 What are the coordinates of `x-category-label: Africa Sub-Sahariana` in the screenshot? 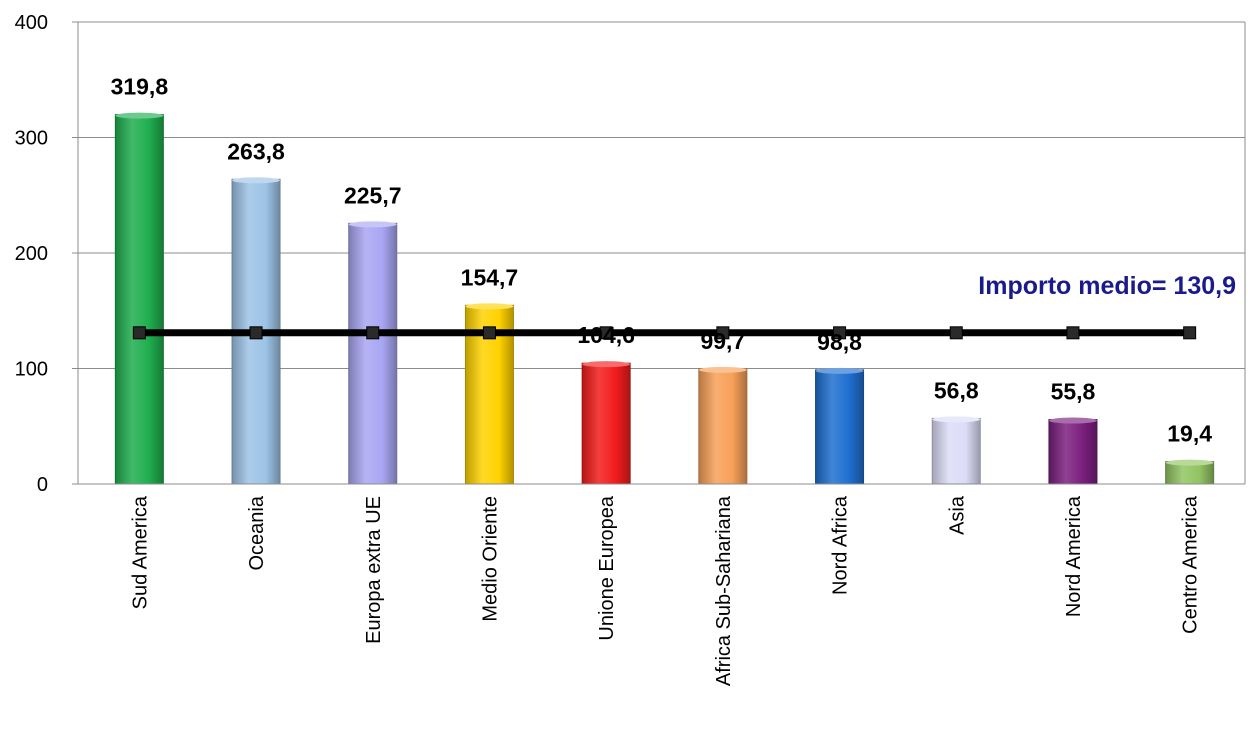 It's located at (724, 590).